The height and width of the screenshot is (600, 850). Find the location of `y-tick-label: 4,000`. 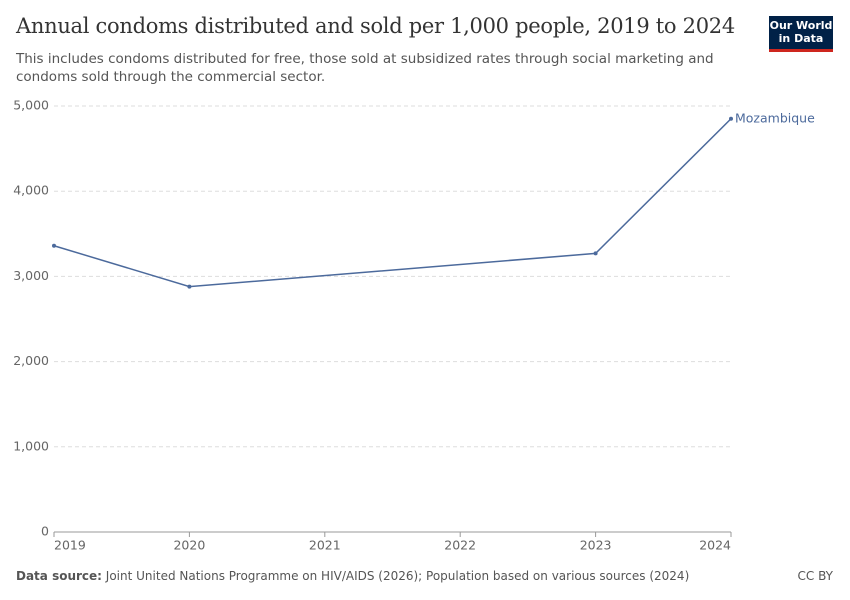

y-tick-label: 4,000 is located at coordinates (31, 190).